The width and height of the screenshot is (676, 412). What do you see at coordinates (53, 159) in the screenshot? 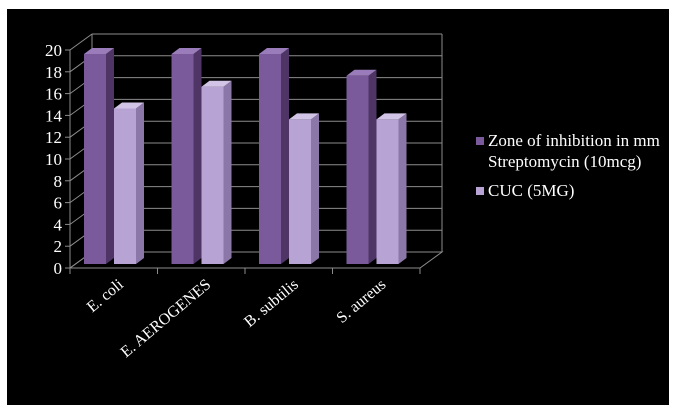
I see `y-tick-label: 10` at bounding box center [53, 159].